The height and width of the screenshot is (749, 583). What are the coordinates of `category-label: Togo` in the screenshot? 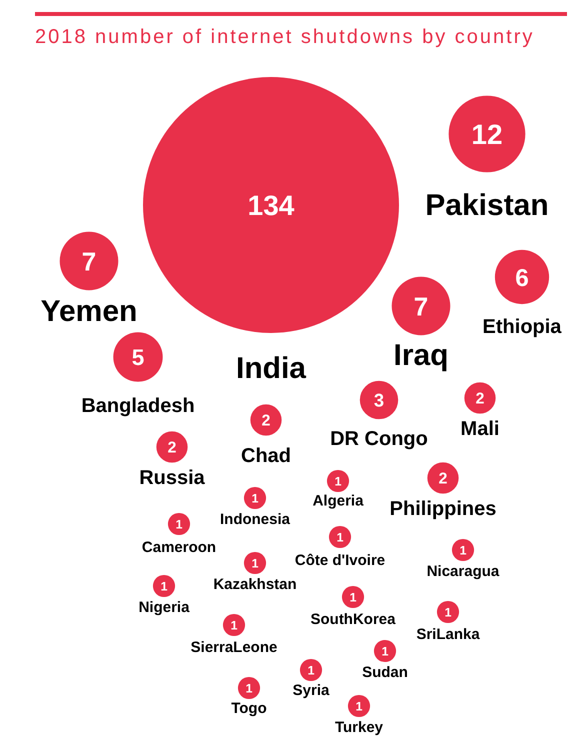 It's located at (249, 708).